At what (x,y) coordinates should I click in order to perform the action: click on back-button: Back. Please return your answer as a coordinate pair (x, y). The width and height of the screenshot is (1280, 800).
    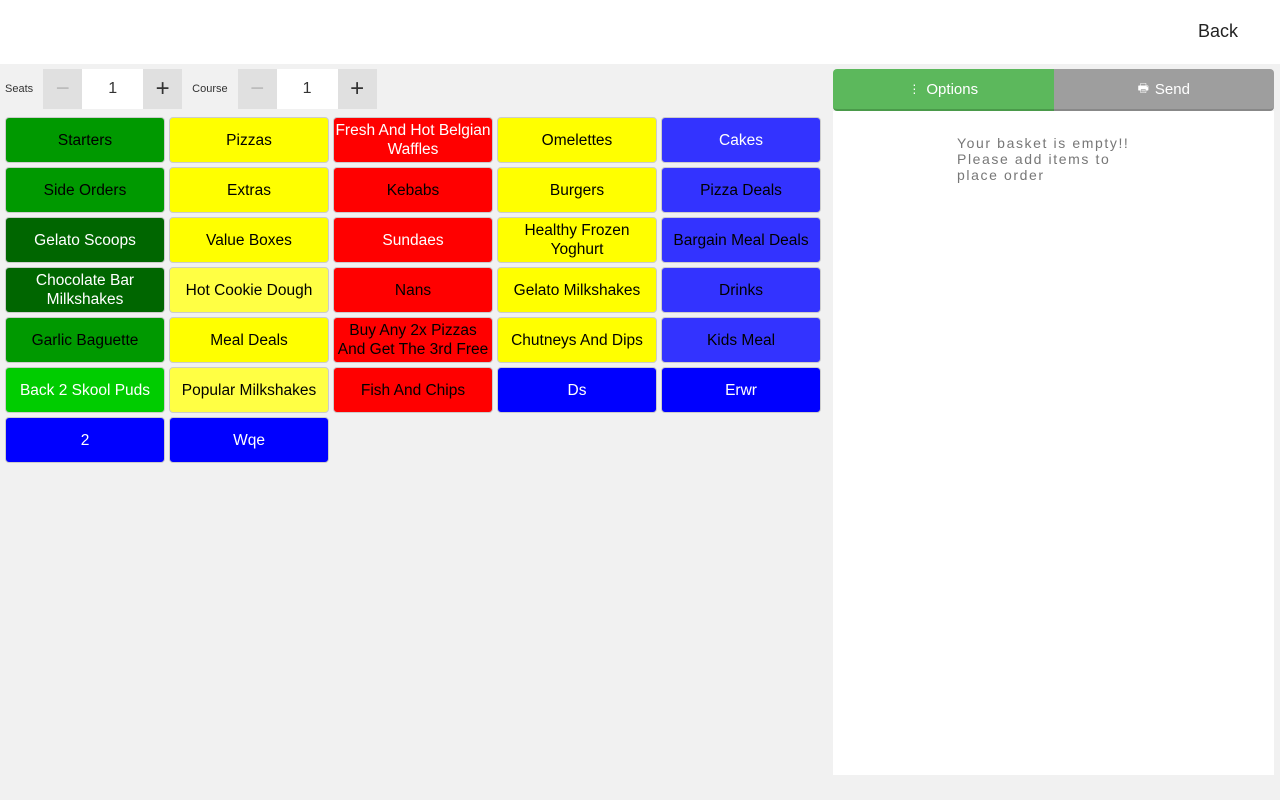
    Looking at the image, I should click on (1217, 31).